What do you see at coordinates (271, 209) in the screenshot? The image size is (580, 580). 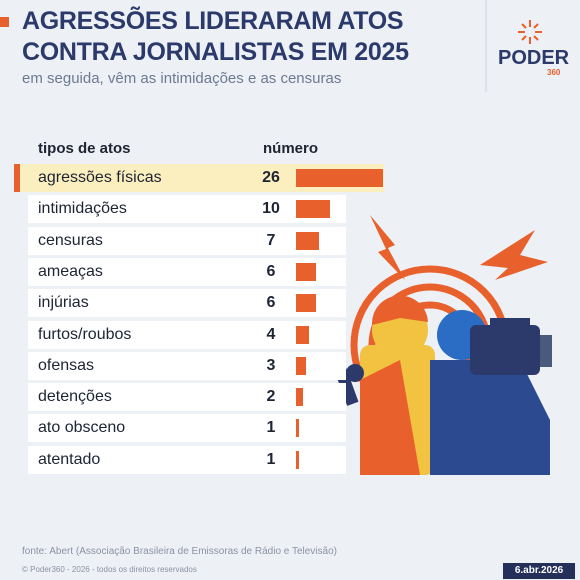 I see `value-label: 10` at bounding box center [271, 209].